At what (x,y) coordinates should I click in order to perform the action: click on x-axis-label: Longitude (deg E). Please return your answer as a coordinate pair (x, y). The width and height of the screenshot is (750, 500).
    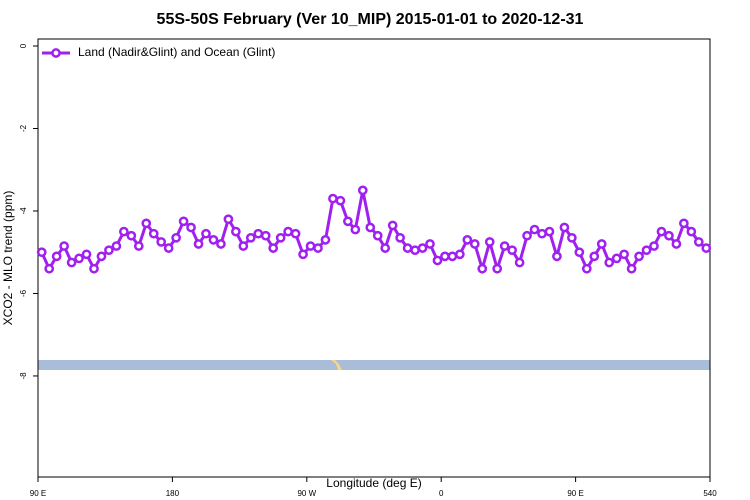
    Looking at the image, I should click on (373, 483).